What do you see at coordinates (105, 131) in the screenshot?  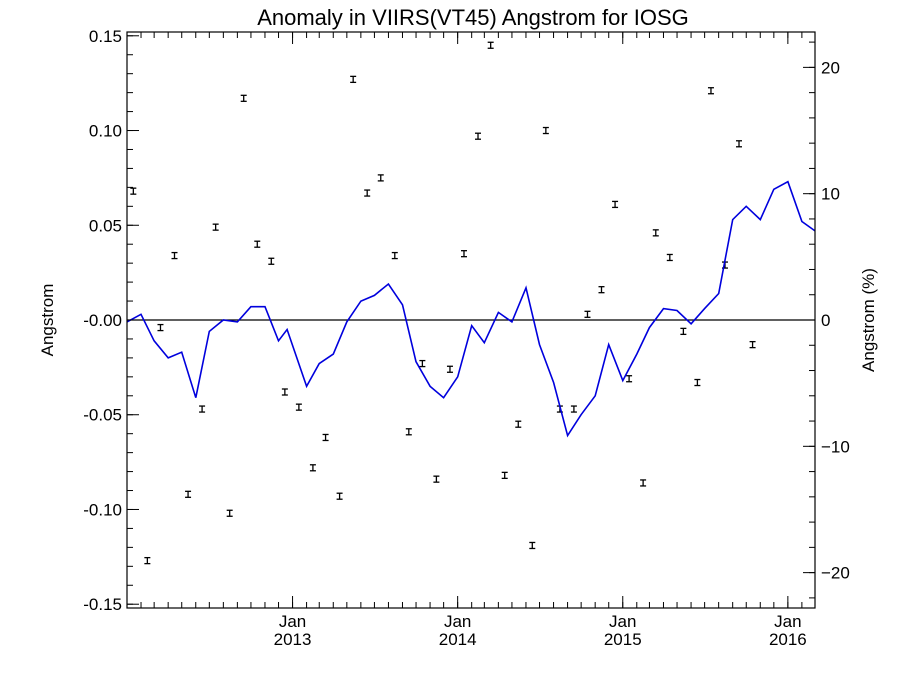 I see `y-tick-label-left: 0.10` at bounding box center [105, 131].